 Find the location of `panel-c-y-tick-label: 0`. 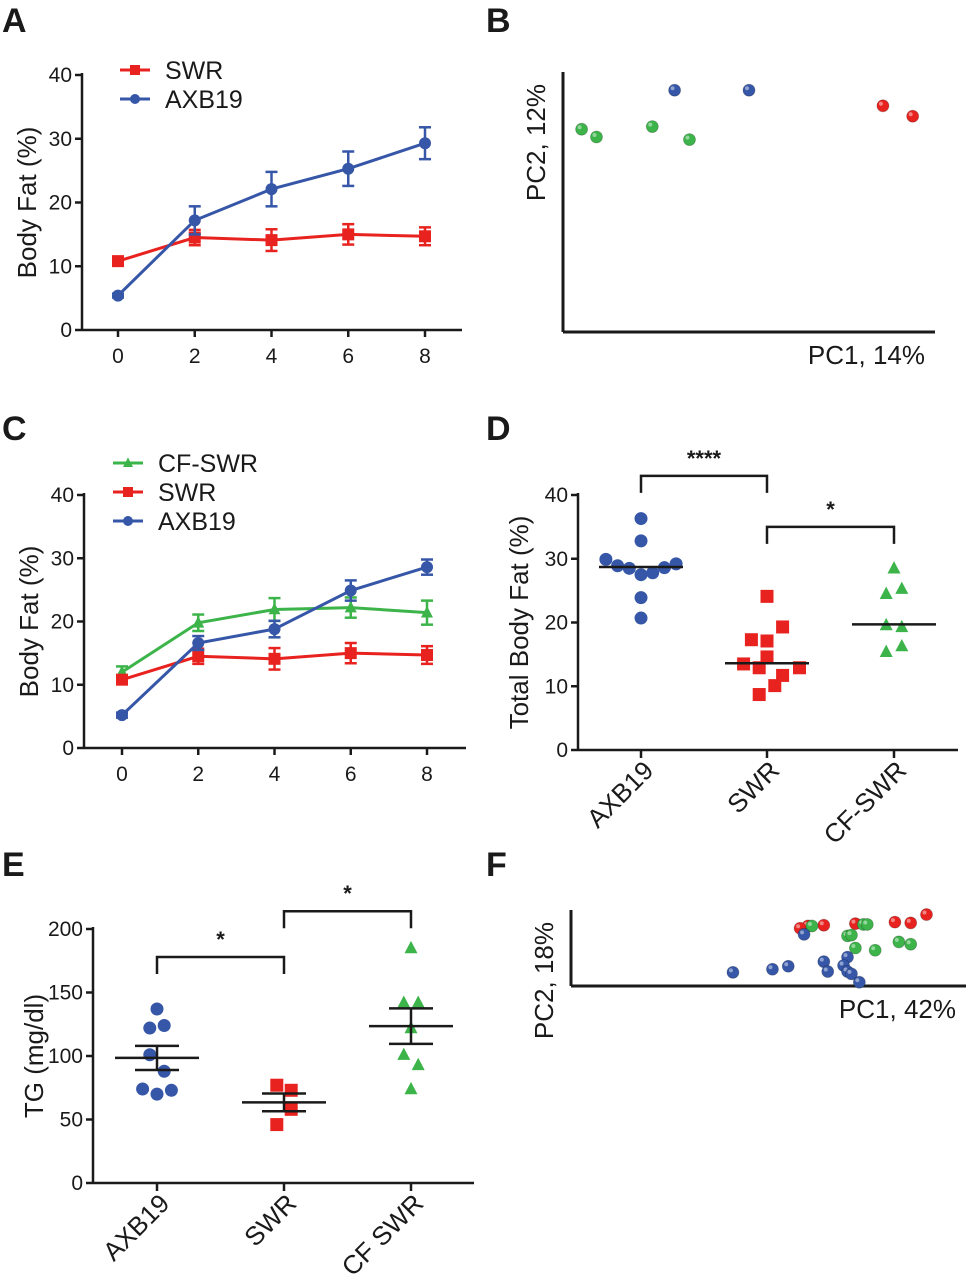

panel-c-y-tick-label: 0 is located at coordinates (68, 748).